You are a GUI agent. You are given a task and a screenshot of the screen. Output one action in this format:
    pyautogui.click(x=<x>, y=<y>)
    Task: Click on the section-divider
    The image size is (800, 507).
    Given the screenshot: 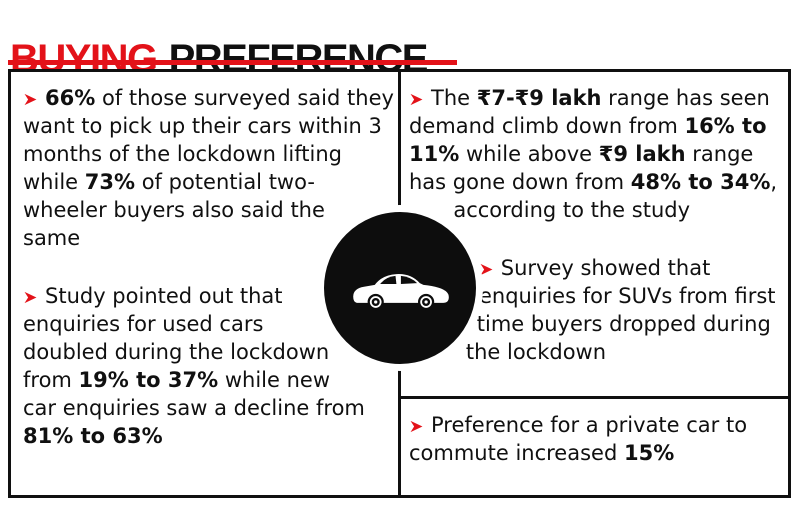 What is the action you would take?
    pyautogui.click(x=594, y=397)
    